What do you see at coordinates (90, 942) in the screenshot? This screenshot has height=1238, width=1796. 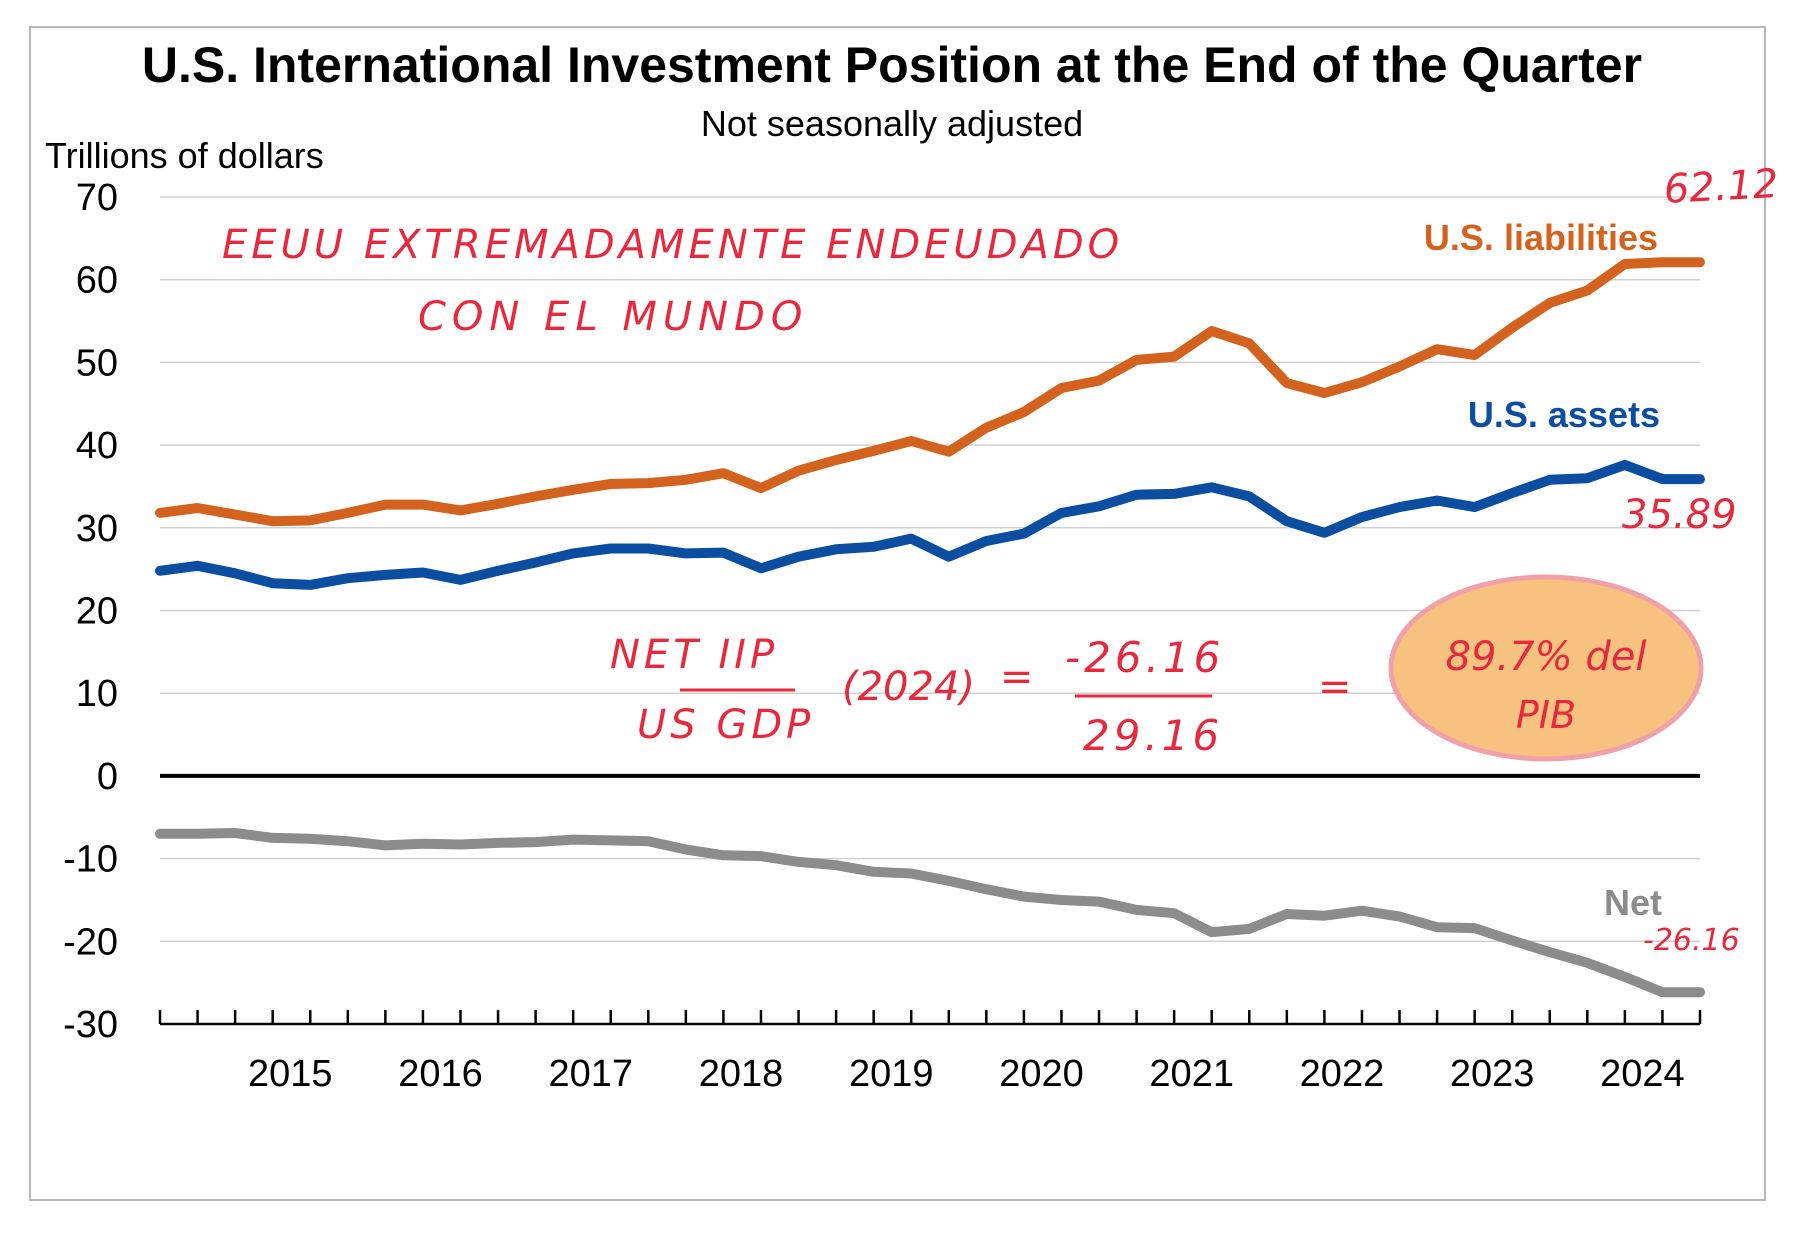 I see `y-tick-label: -20` at bounding box center [90, 942].